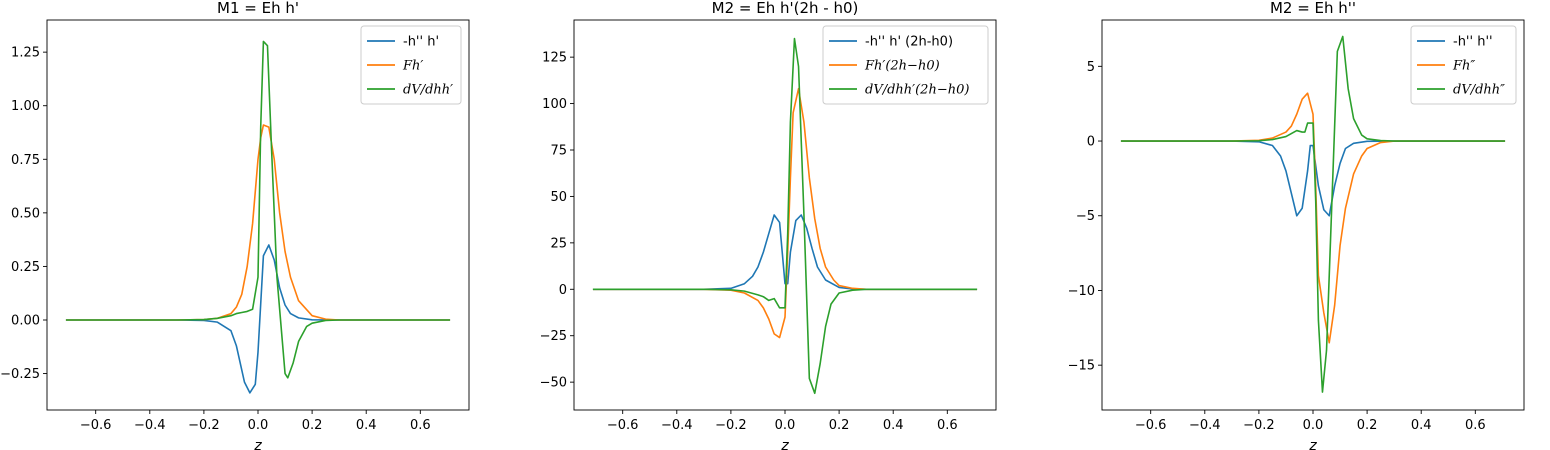 This screenshot has width=1550, height=450. Describe the element at coordinates (25, 213) in the screenshot. I see `y-tick-label: 0.50` at that location.